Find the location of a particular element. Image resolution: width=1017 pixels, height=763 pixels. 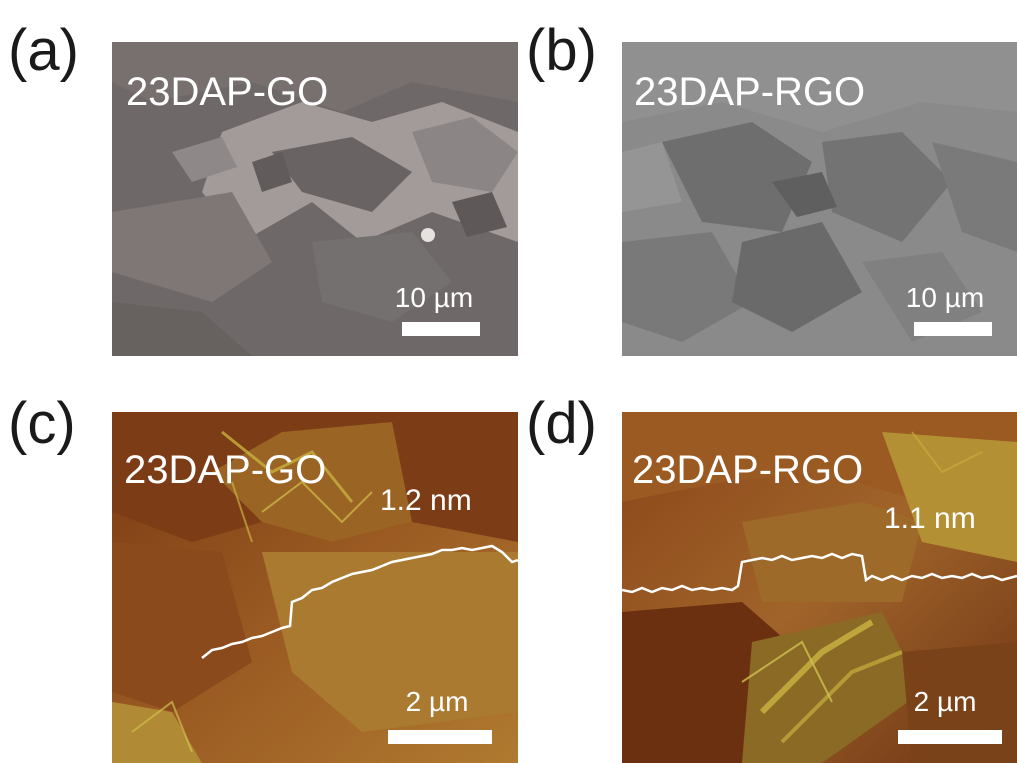

scale-bar-d is located at coordinates (950, 737).